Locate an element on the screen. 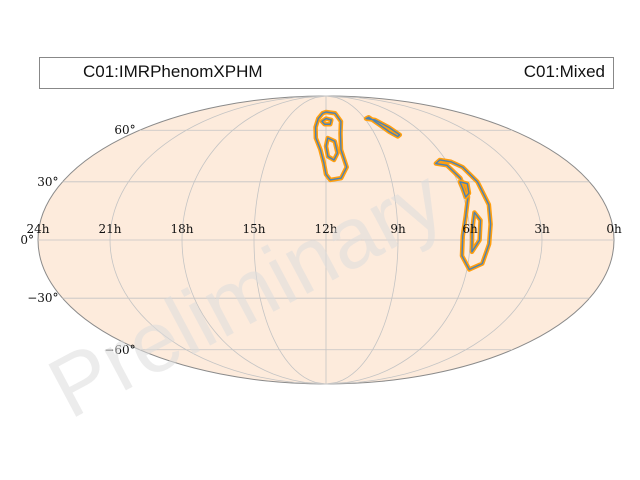 The image size is (640, 480). contour-right-inner-bottom-imrphenomxphm is located at coordinates (476, 232).